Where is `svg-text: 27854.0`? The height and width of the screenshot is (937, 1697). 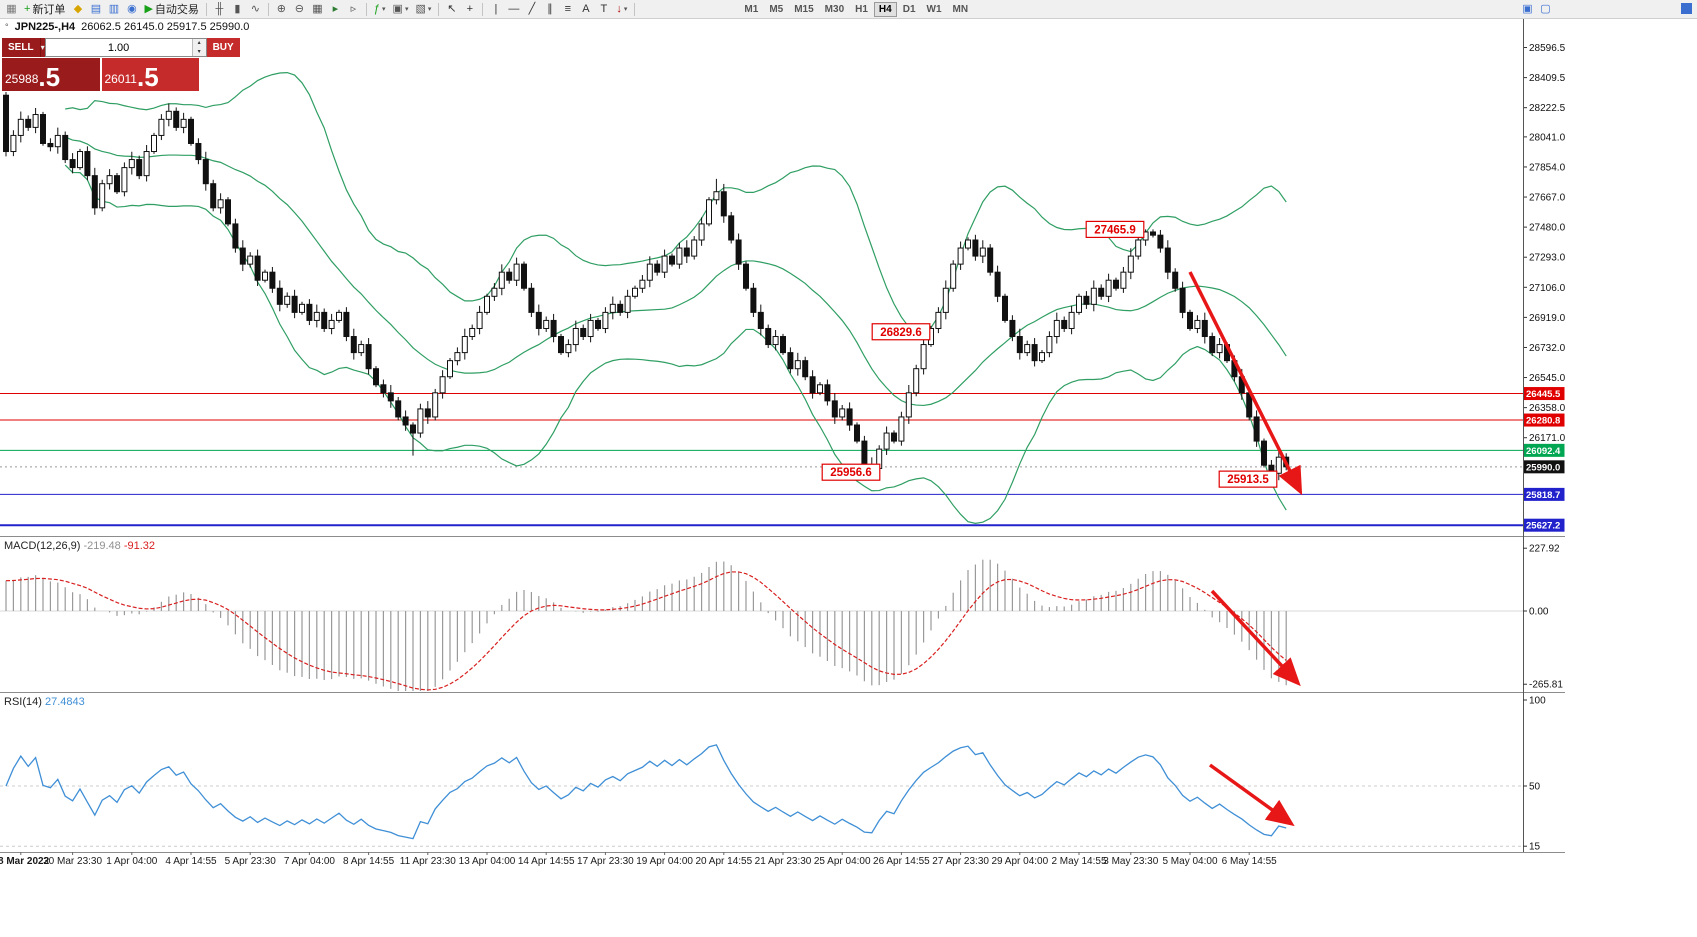 svg-text: 27854.0 is located at coordinates (1547, 167).